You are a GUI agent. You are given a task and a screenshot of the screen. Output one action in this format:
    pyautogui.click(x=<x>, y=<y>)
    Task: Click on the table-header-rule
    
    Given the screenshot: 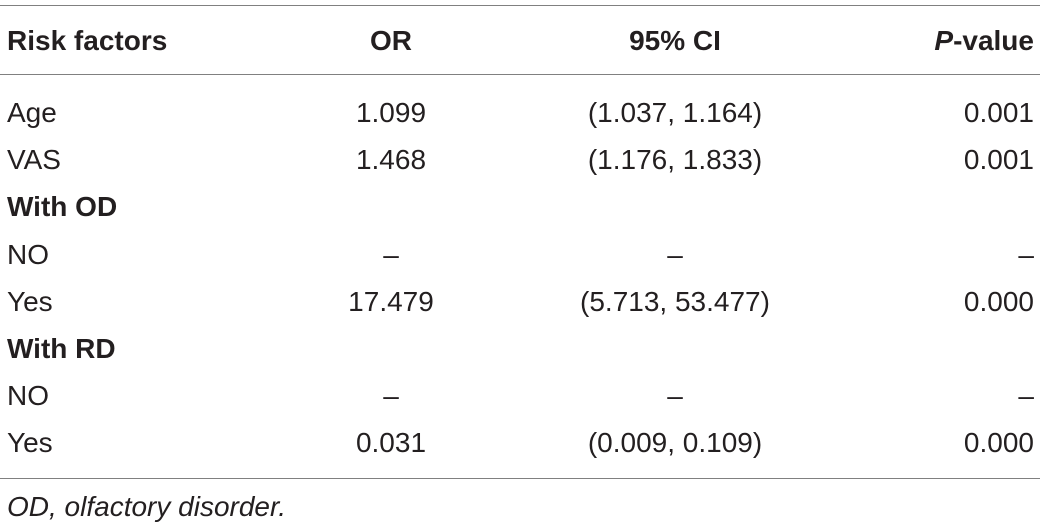 What is the action you would take?
    pyautogui.click(x=520, y=74)
    